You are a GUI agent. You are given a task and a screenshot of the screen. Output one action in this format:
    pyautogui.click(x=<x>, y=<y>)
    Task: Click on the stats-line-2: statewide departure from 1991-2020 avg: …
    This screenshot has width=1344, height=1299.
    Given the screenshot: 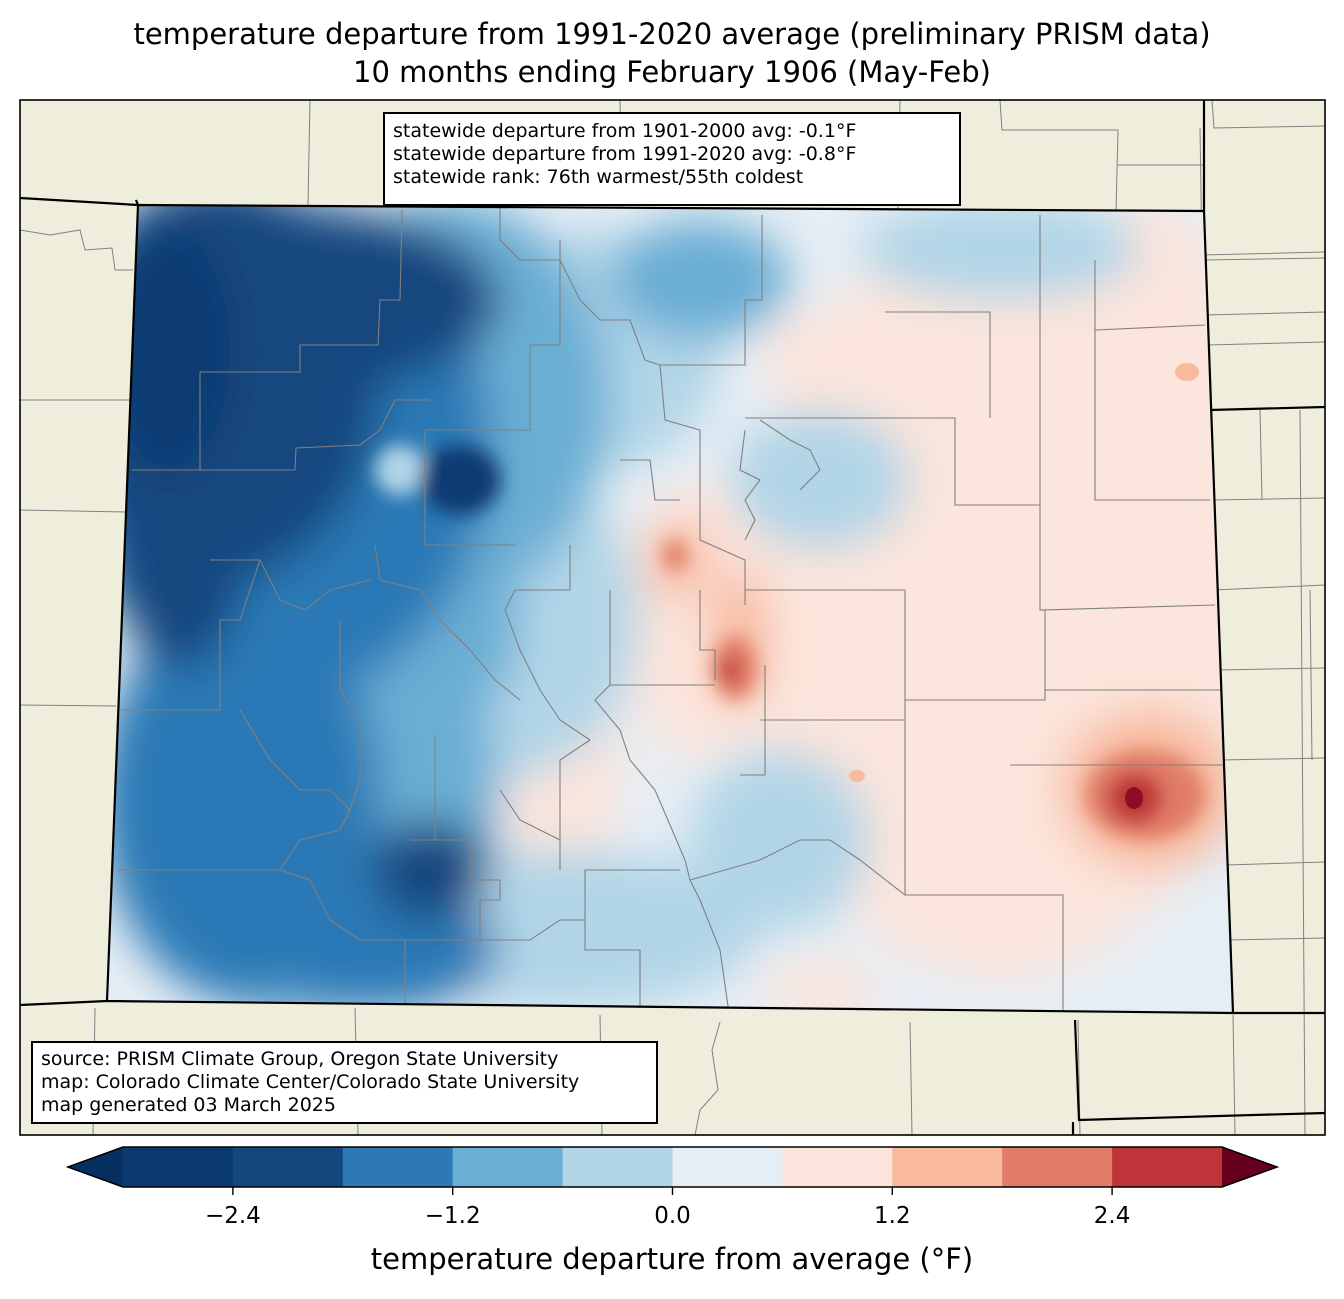 What is the action you would take?
    pyautogui.click(x=625, y=154)
    